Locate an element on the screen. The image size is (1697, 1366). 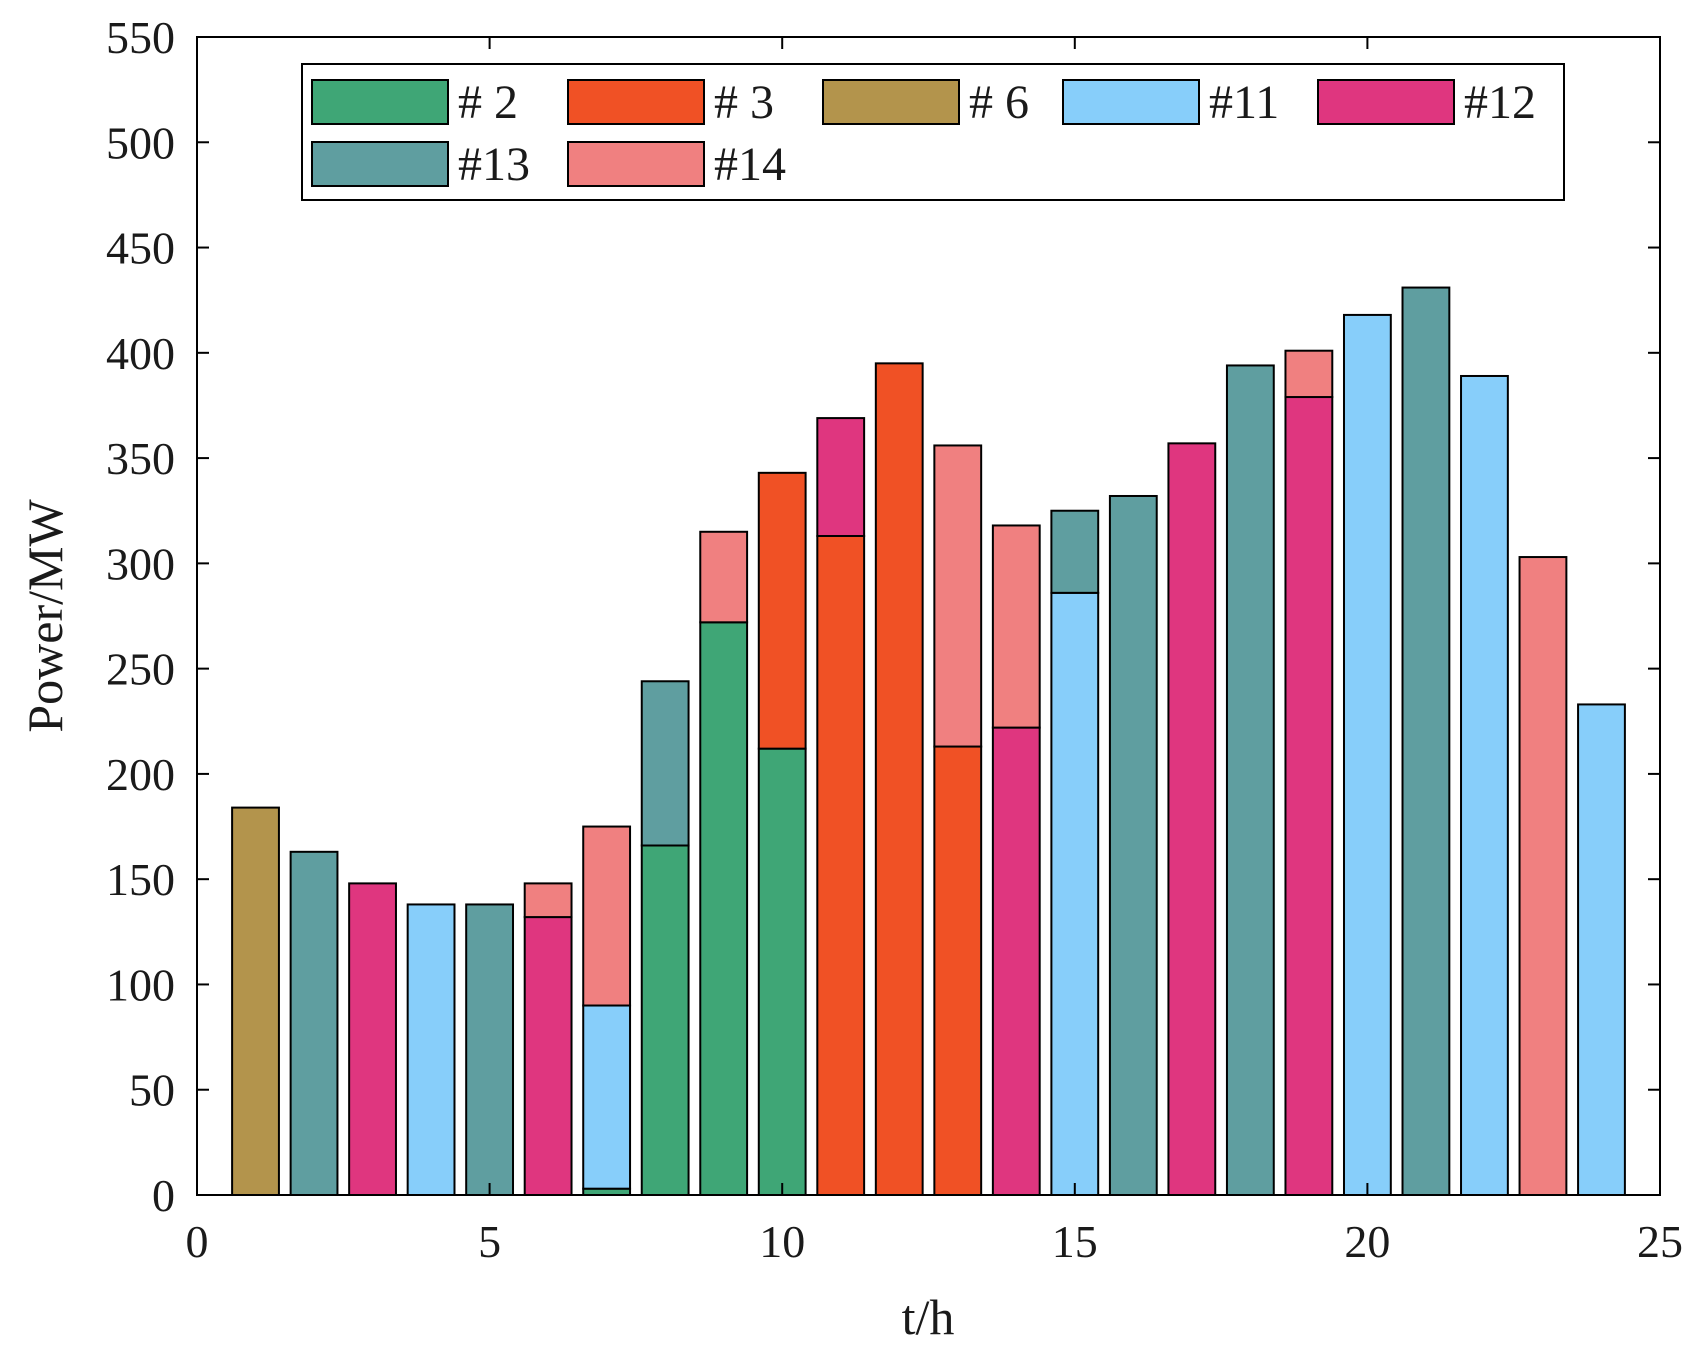
bar-t10-s2 is located at coordinates (782, 971).